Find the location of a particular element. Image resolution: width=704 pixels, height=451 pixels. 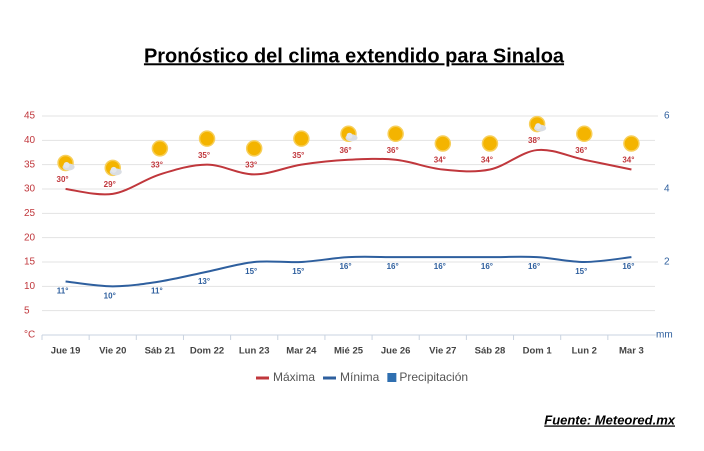

y2-tick-label: 6 is located at coordinates (667, 116).